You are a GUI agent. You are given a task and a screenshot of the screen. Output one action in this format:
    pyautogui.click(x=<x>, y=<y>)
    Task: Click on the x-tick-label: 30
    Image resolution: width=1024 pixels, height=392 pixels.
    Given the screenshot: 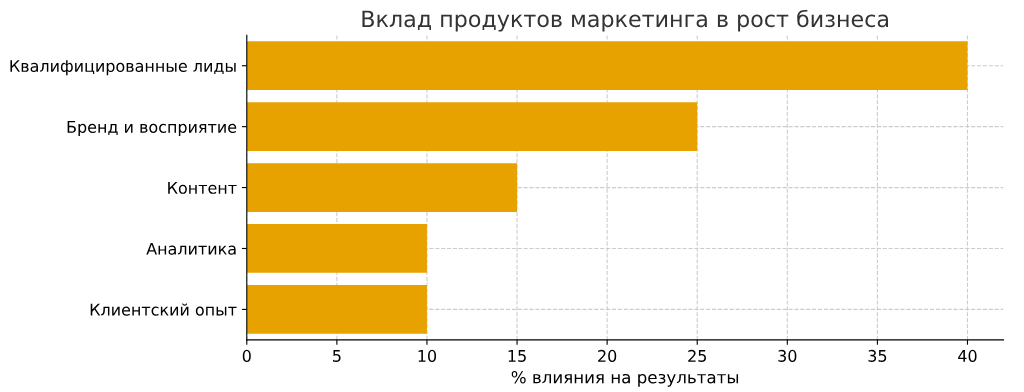 What is the action you would take?
    pyautogui.click(x=787, y=355)
    